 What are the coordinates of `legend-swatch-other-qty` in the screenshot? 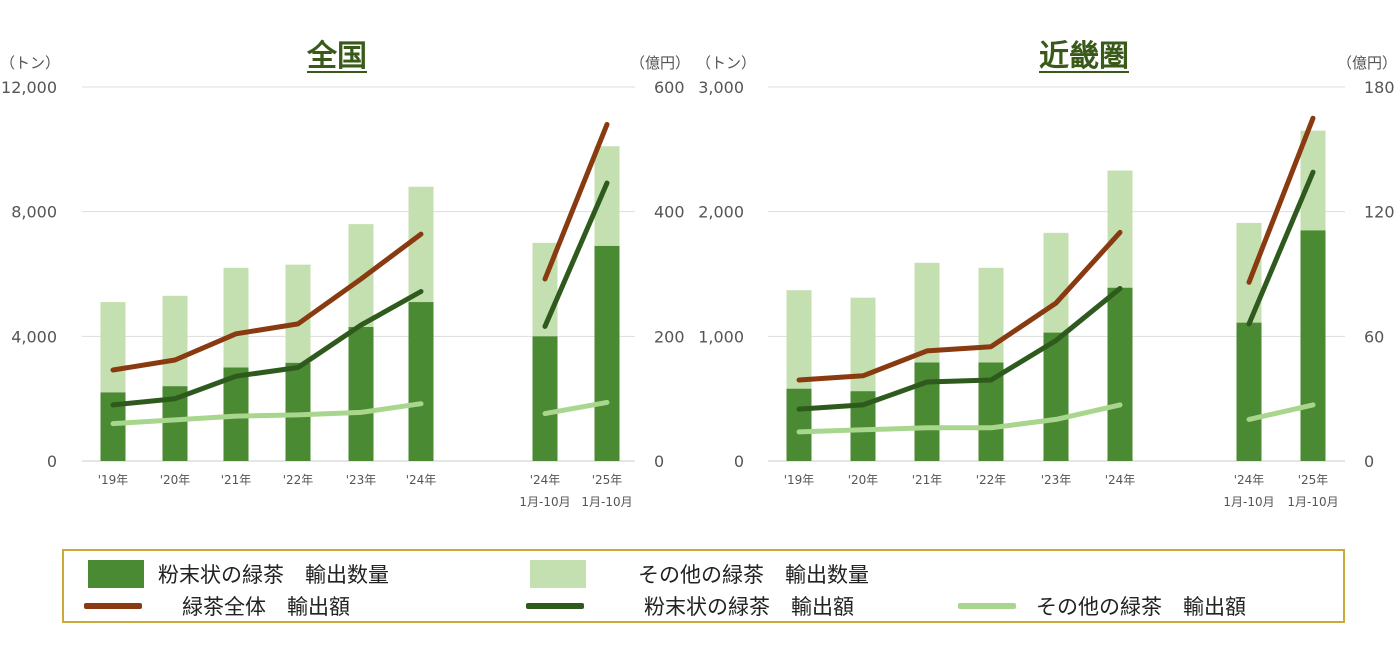 It's located at (558, 574).